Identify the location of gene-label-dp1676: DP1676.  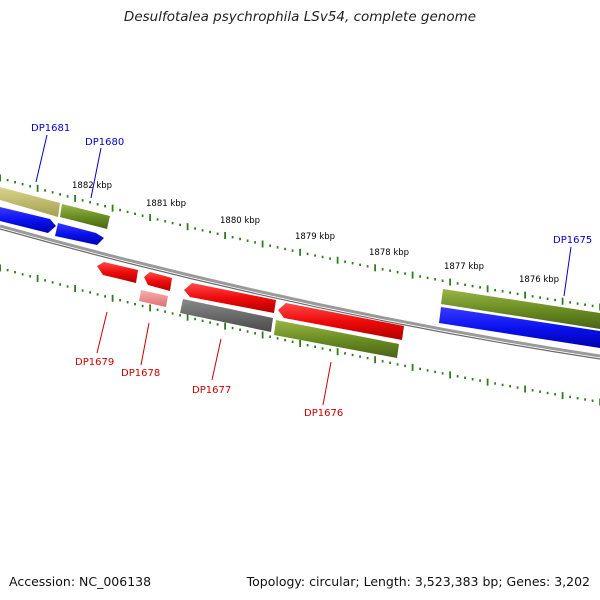
(323, 413).